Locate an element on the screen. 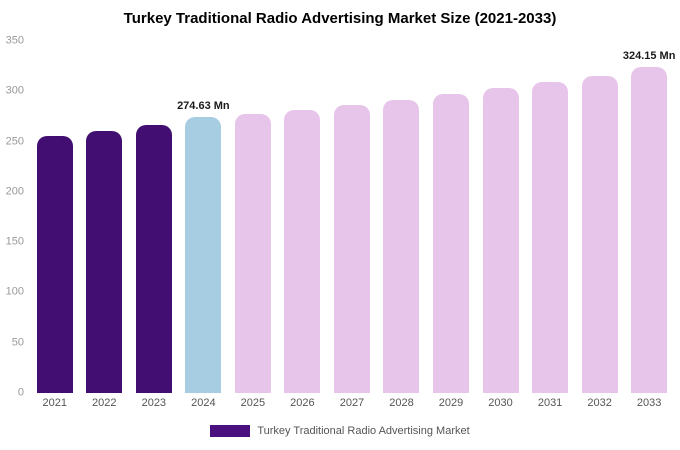  y-tick-label: 200 is located at coordinates (14, 191).